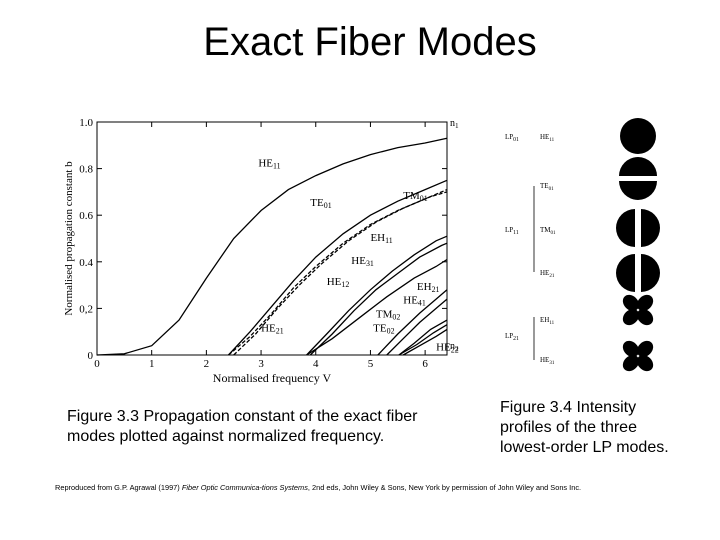  I want to click on x-tick-label: 5, so click(371, 364).